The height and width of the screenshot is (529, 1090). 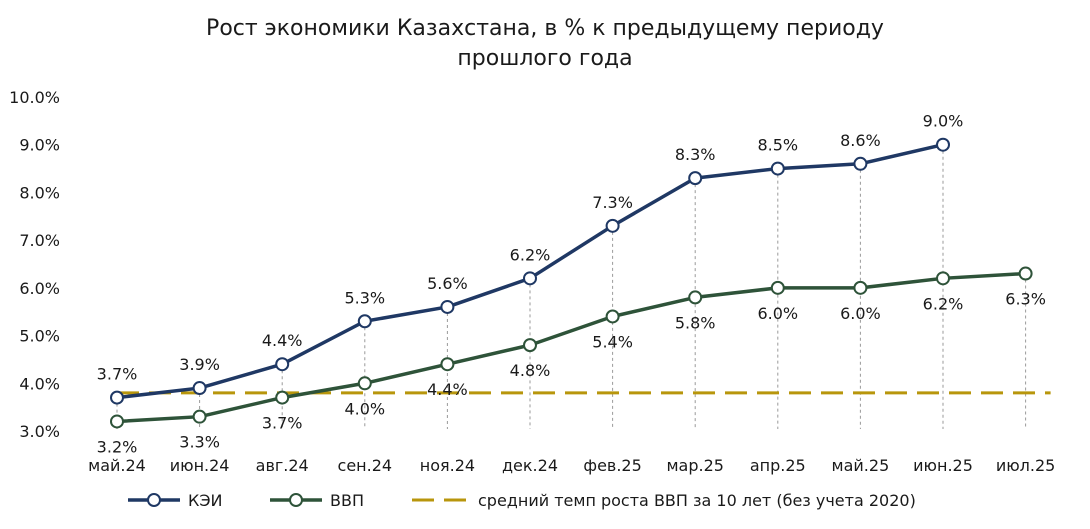 What do you see at coordinates (943, 303) in the screenshot?
I see `gdp-data-label: 6.2%` at bounding box center [943, 303].